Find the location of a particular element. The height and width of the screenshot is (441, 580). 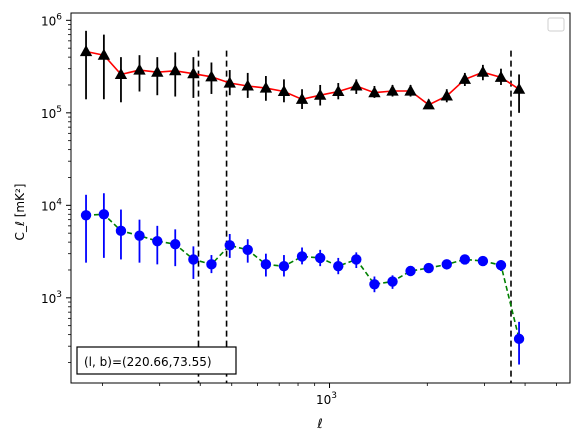

annotation-group: (l, b)=(220.66,73.55) is located at coordinates (156, 360).